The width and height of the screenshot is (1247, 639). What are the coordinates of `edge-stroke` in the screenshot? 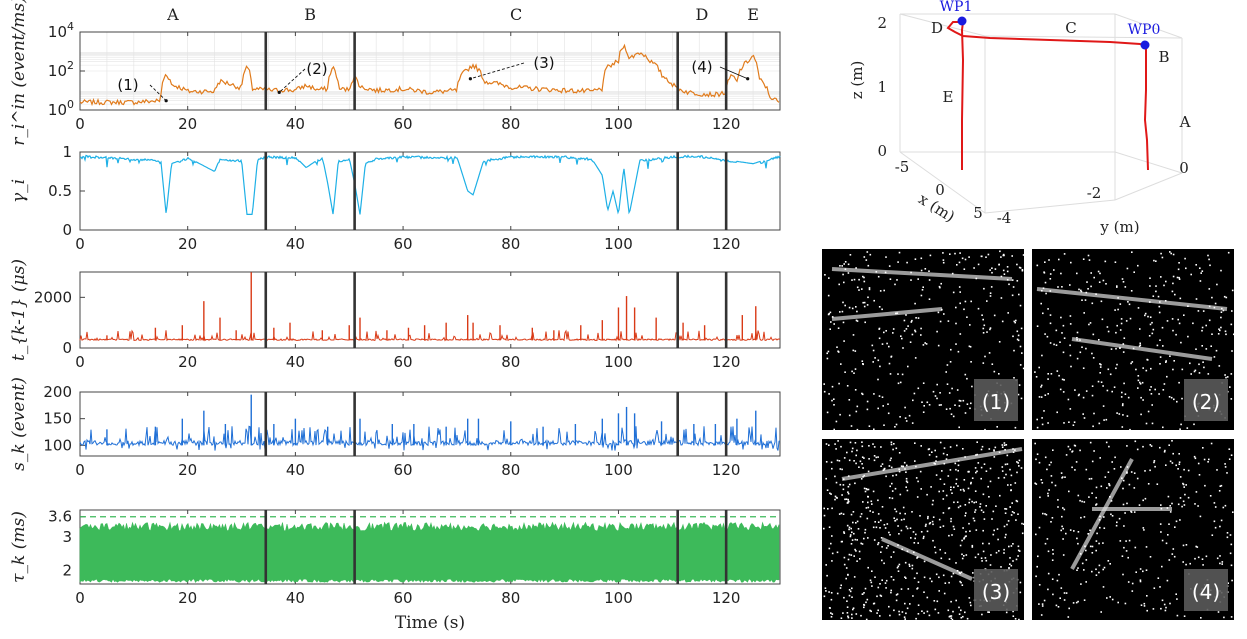 It's located at (1102, 514).